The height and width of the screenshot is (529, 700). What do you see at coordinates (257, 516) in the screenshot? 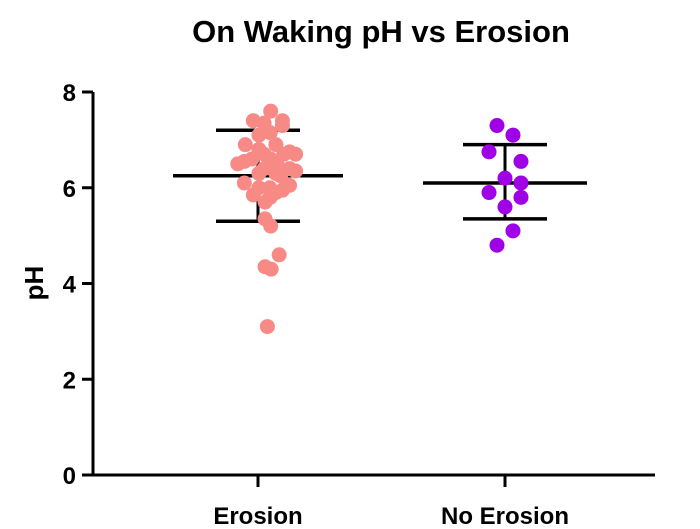
I see `x-tick-label: Erosion` at bounding box center [257, 516].